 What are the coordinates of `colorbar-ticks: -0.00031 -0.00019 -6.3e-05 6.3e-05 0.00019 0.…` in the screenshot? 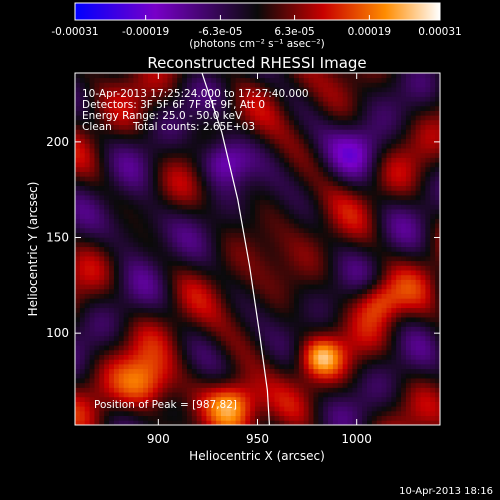 It's located at (256, 26).